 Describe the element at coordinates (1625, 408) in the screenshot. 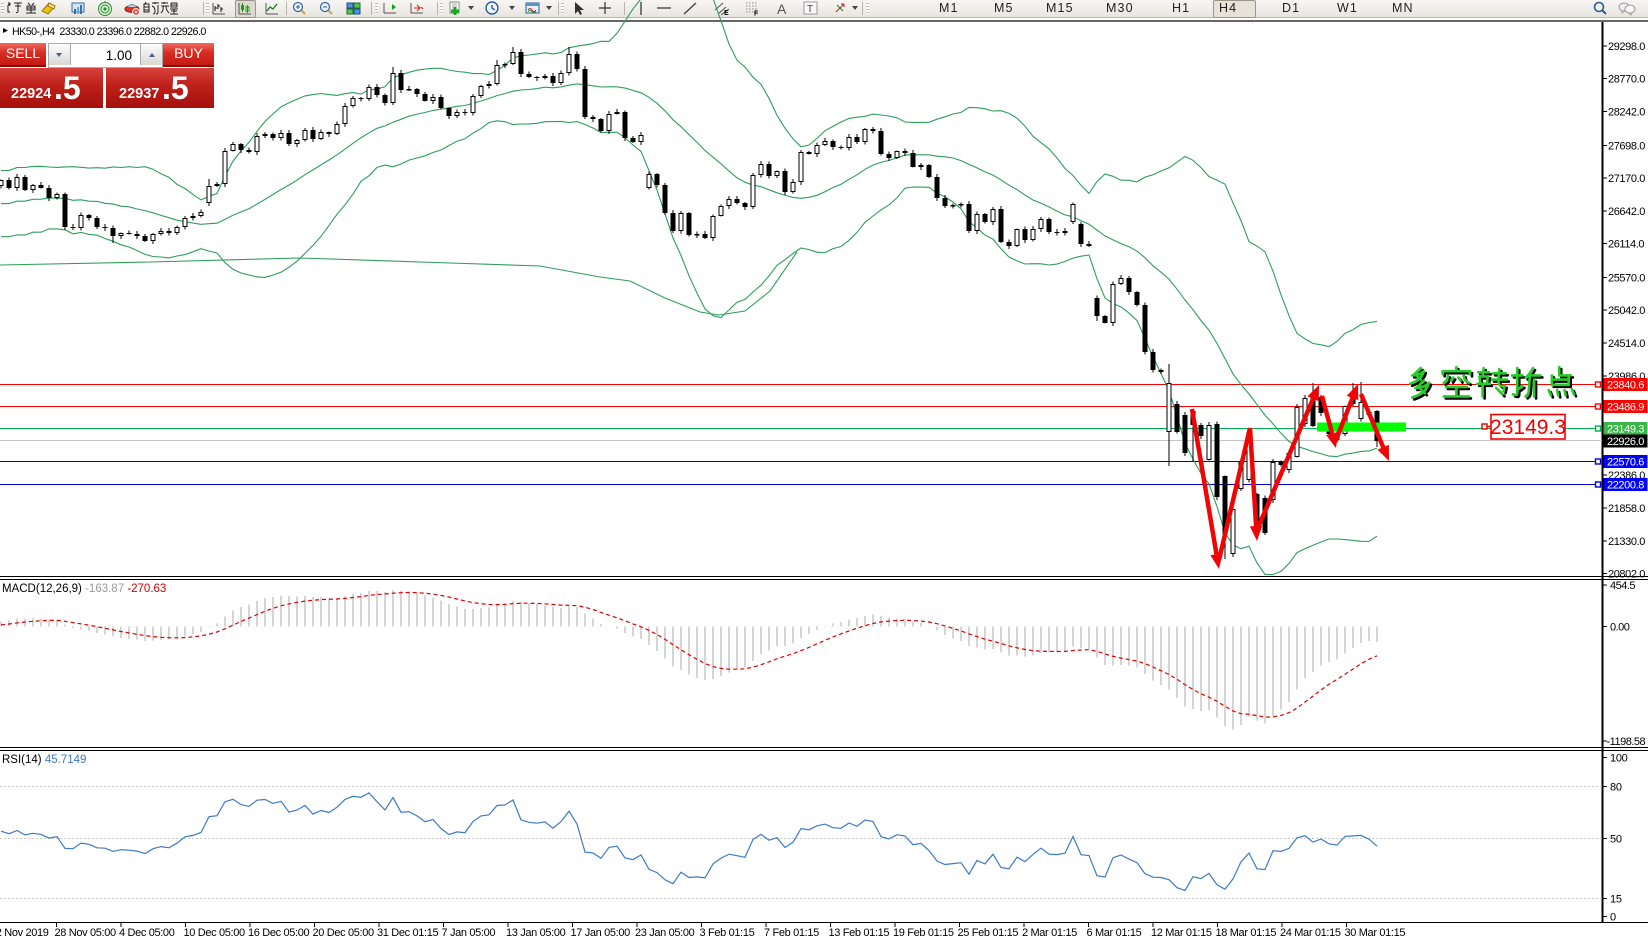

I see `svg-text: 23486.9` at that location.